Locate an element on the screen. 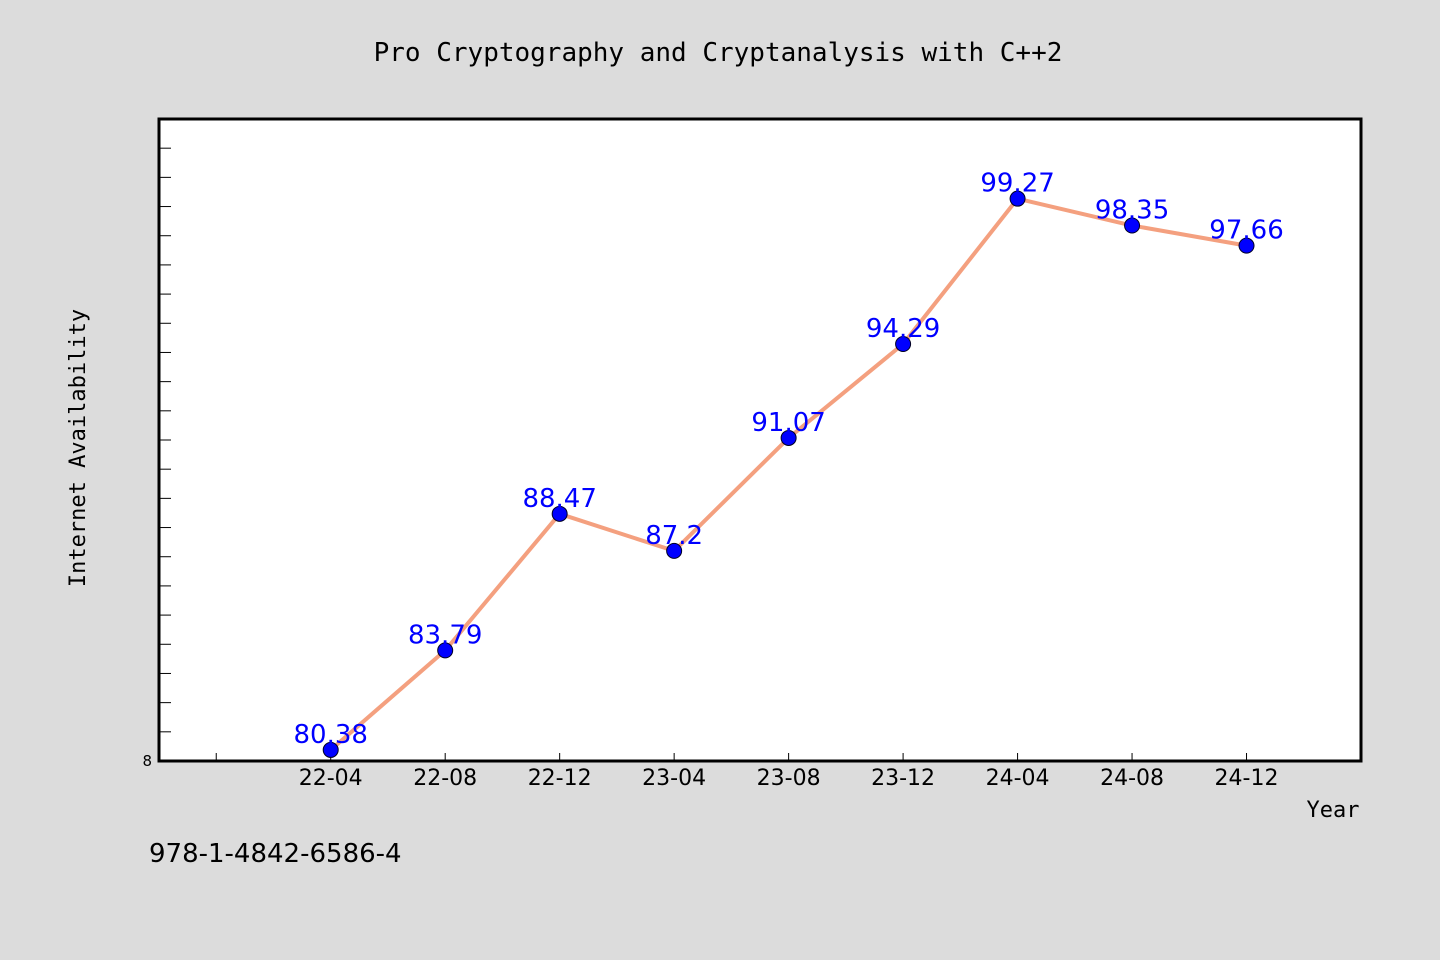  x-tick-label: 23-04 is located at coordinates (674, 778).